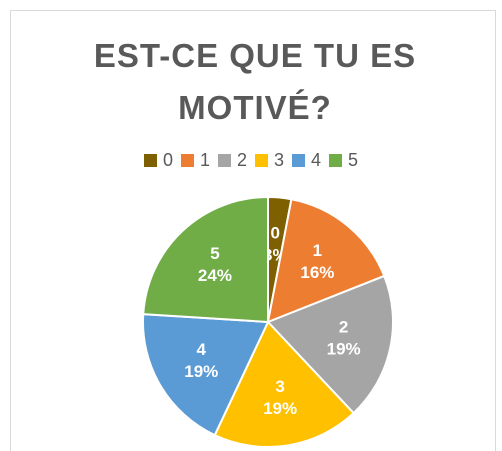 Image resolution: width=502 pixels, height=451 pixels. I want to click on slice-category-label: 2, so click(343, 326).